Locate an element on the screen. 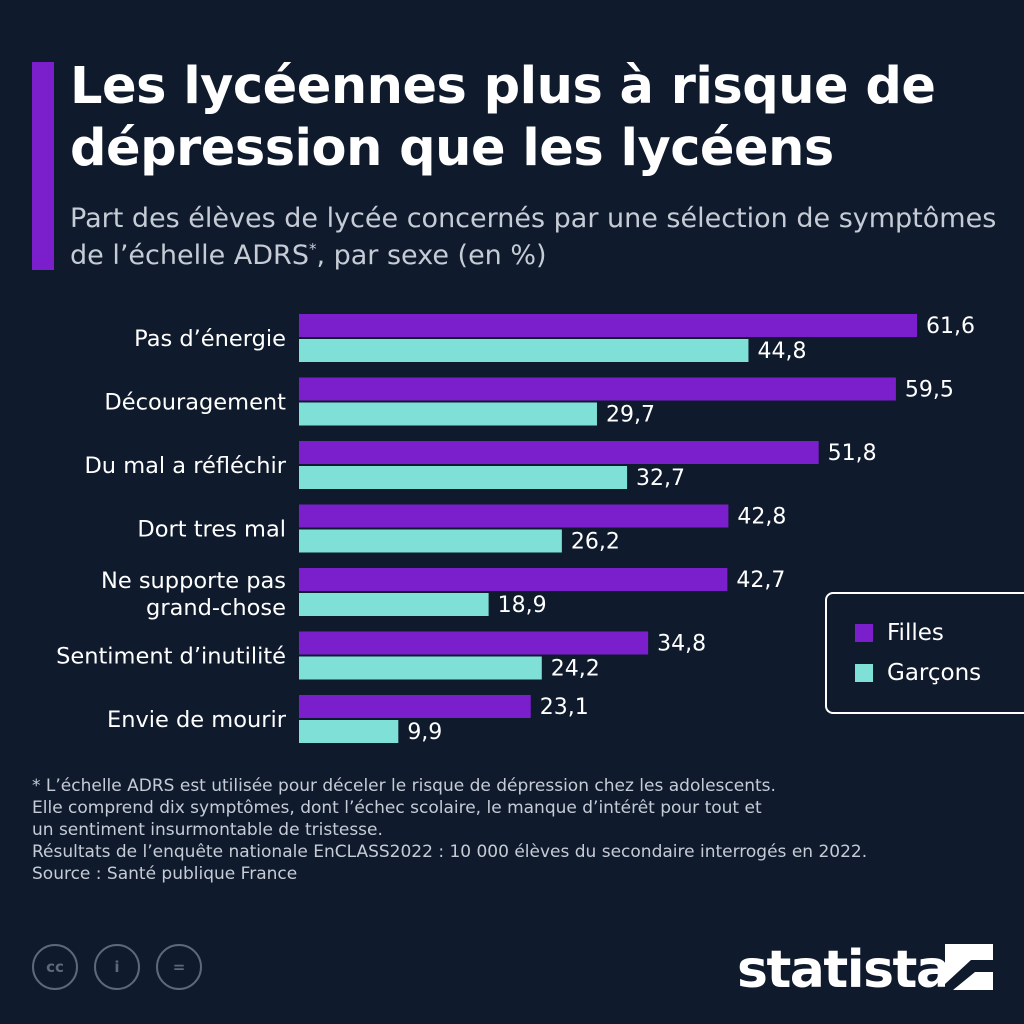 This screenshot has height=1024, width=1024. data-label: 29,7 is located at coordinates (630, 415).